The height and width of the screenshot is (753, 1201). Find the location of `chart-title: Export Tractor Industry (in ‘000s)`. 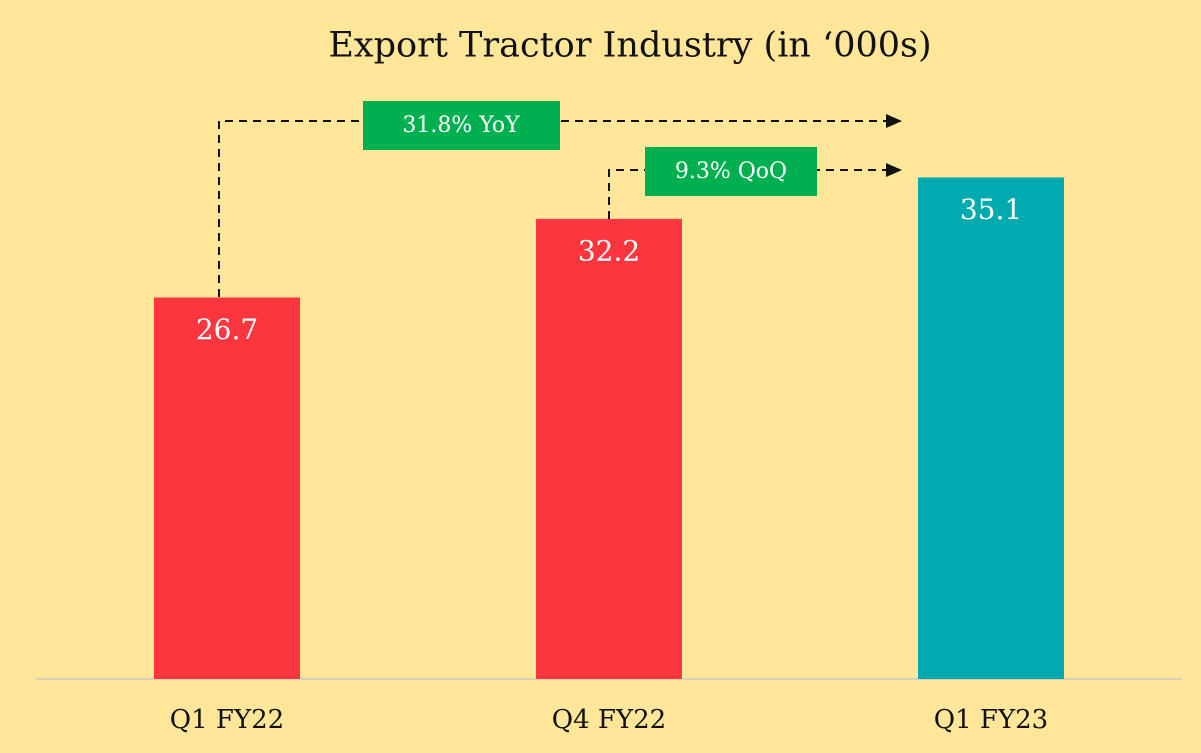

chart-title: Export Tractor Industry (in ‘000s) is located at coordinates (629, 46).